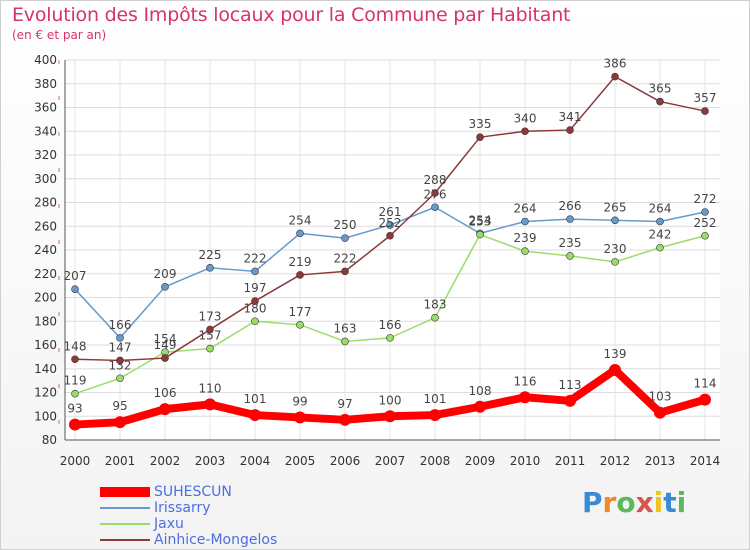 The width and height of the screenshot is (750, 550). What do you see at coordinates (165, 339) in the screenshot?
I see `data-label: 154` at bounding box center [165, 339].